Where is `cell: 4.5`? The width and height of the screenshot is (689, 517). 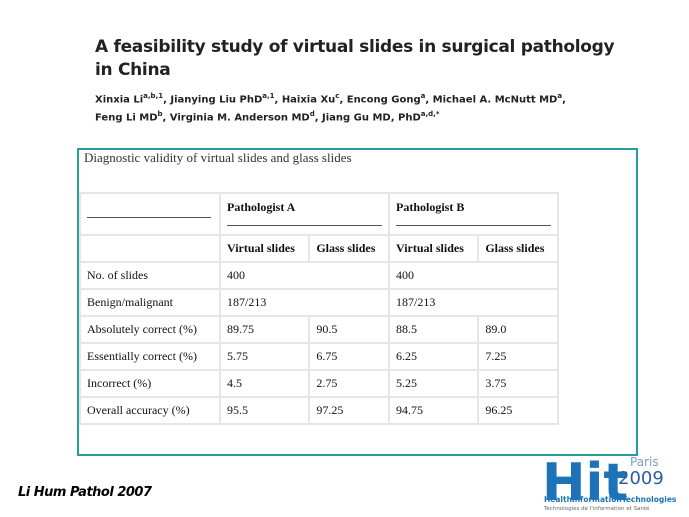
cell: 4.5 is located at coordinates (264, 383).